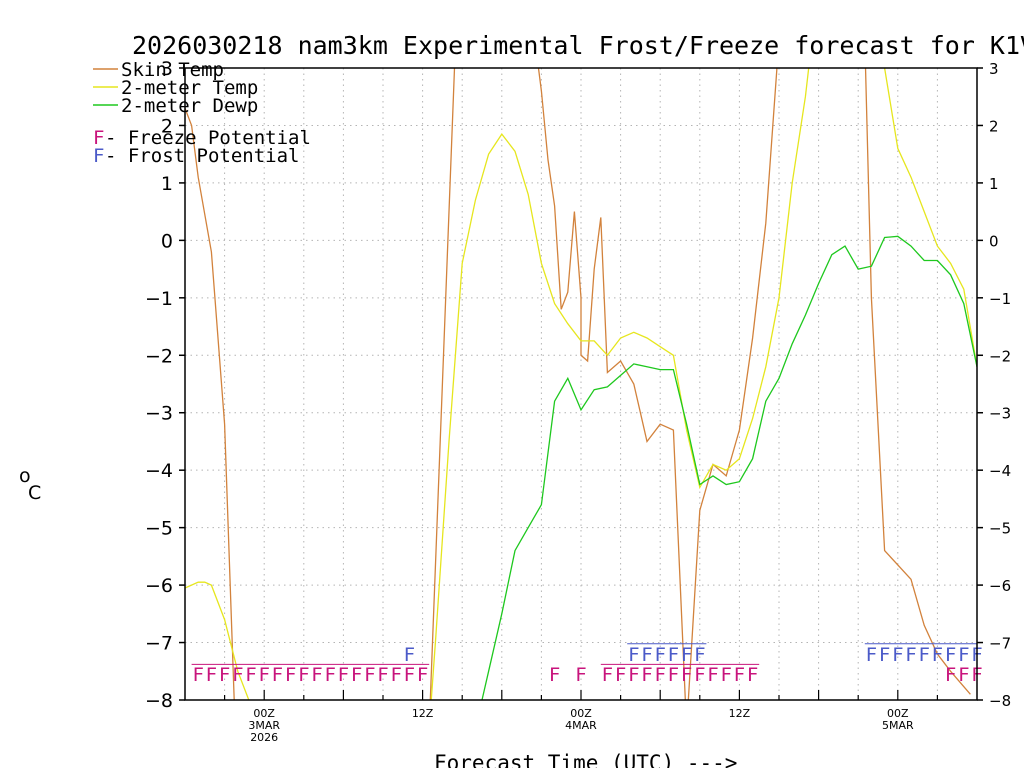  Describe the element at coordinates (264, 725) in the screenshot. I see `x-tick-label: 3MAR` at that location.